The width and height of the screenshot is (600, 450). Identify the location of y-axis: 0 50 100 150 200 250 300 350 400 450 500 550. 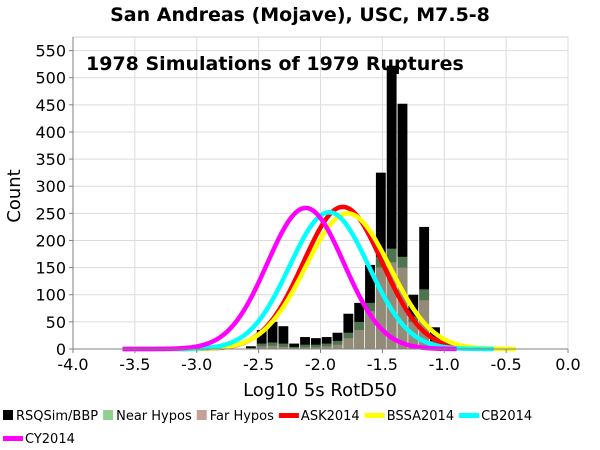
(54, 198).